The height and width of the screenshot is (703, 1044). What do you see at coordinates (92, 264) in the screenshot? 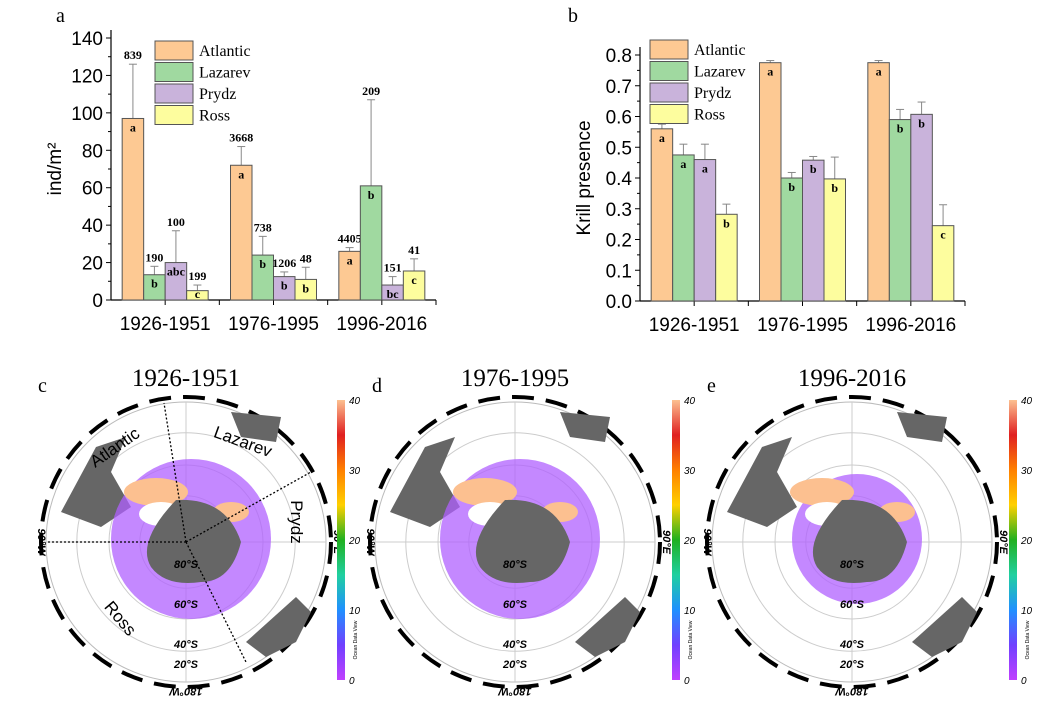
I see `y-tick-label: 20` at bounding box center [92, 264].